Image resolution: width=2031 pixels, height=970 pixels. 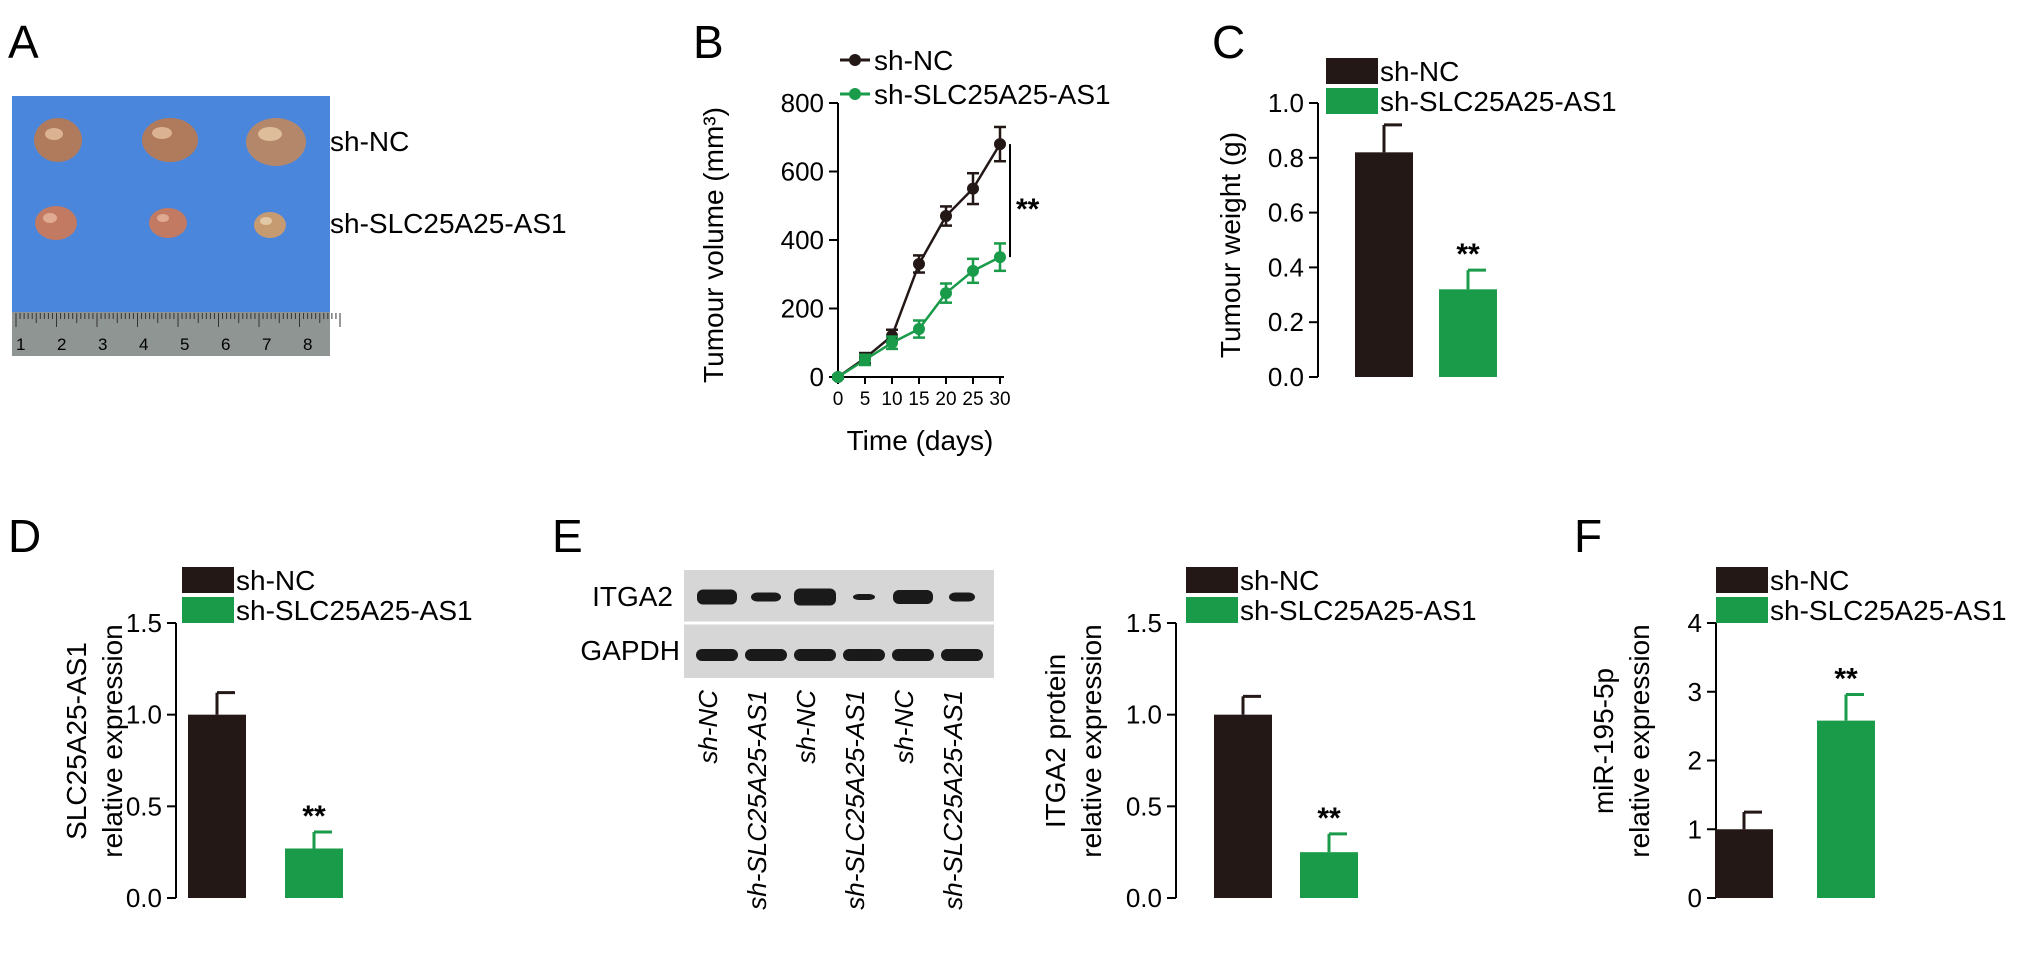 What do you see at coordinates (945, 399) in the screenshot?
I see `x-tick-label: 20` at bounding box center [945, 399].